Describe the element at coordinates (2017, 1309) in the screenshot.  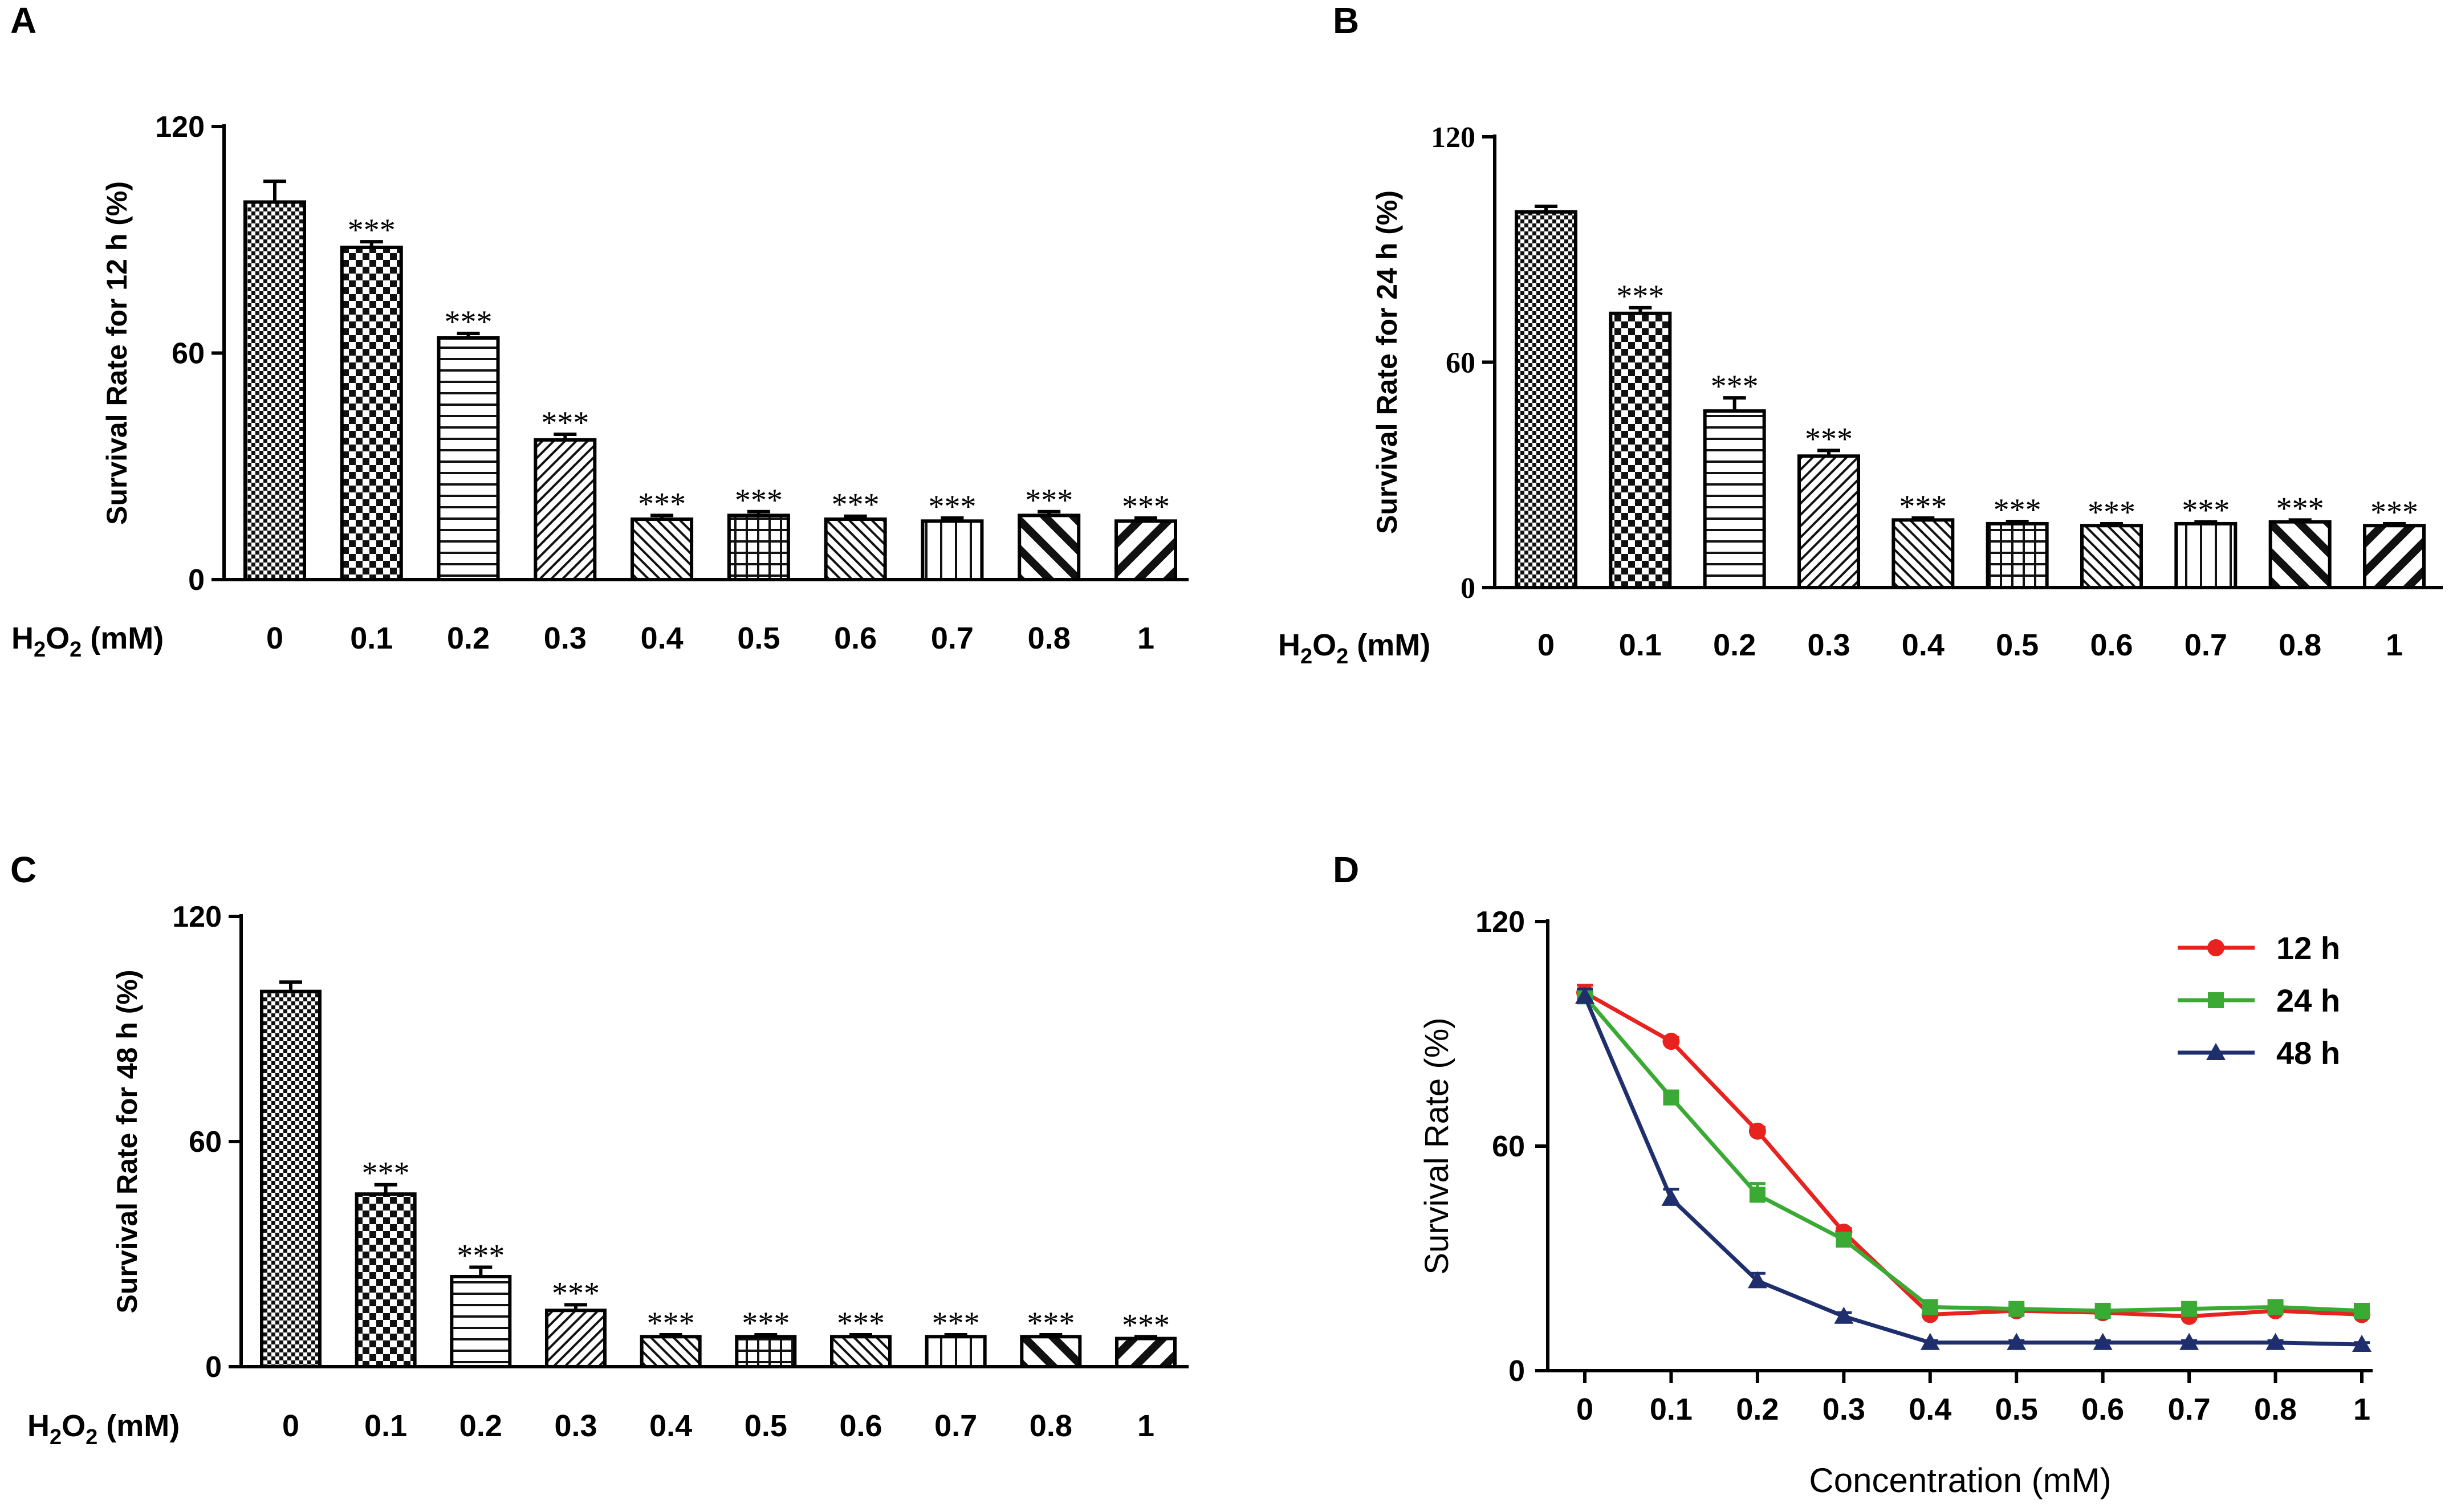
I see `data-point-24h-0.5` at that location.